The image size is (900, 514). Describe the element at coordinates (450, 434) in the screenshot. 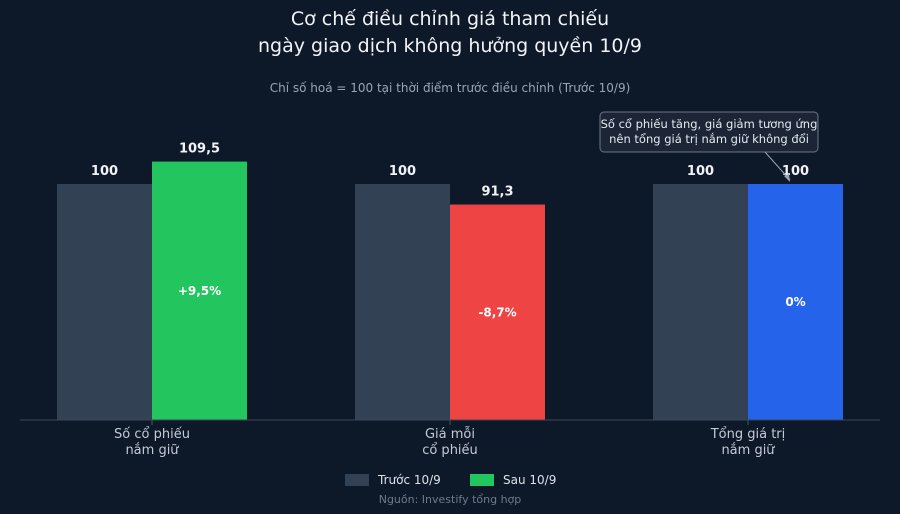

I see `category-label: Giá mỗi` at that location.